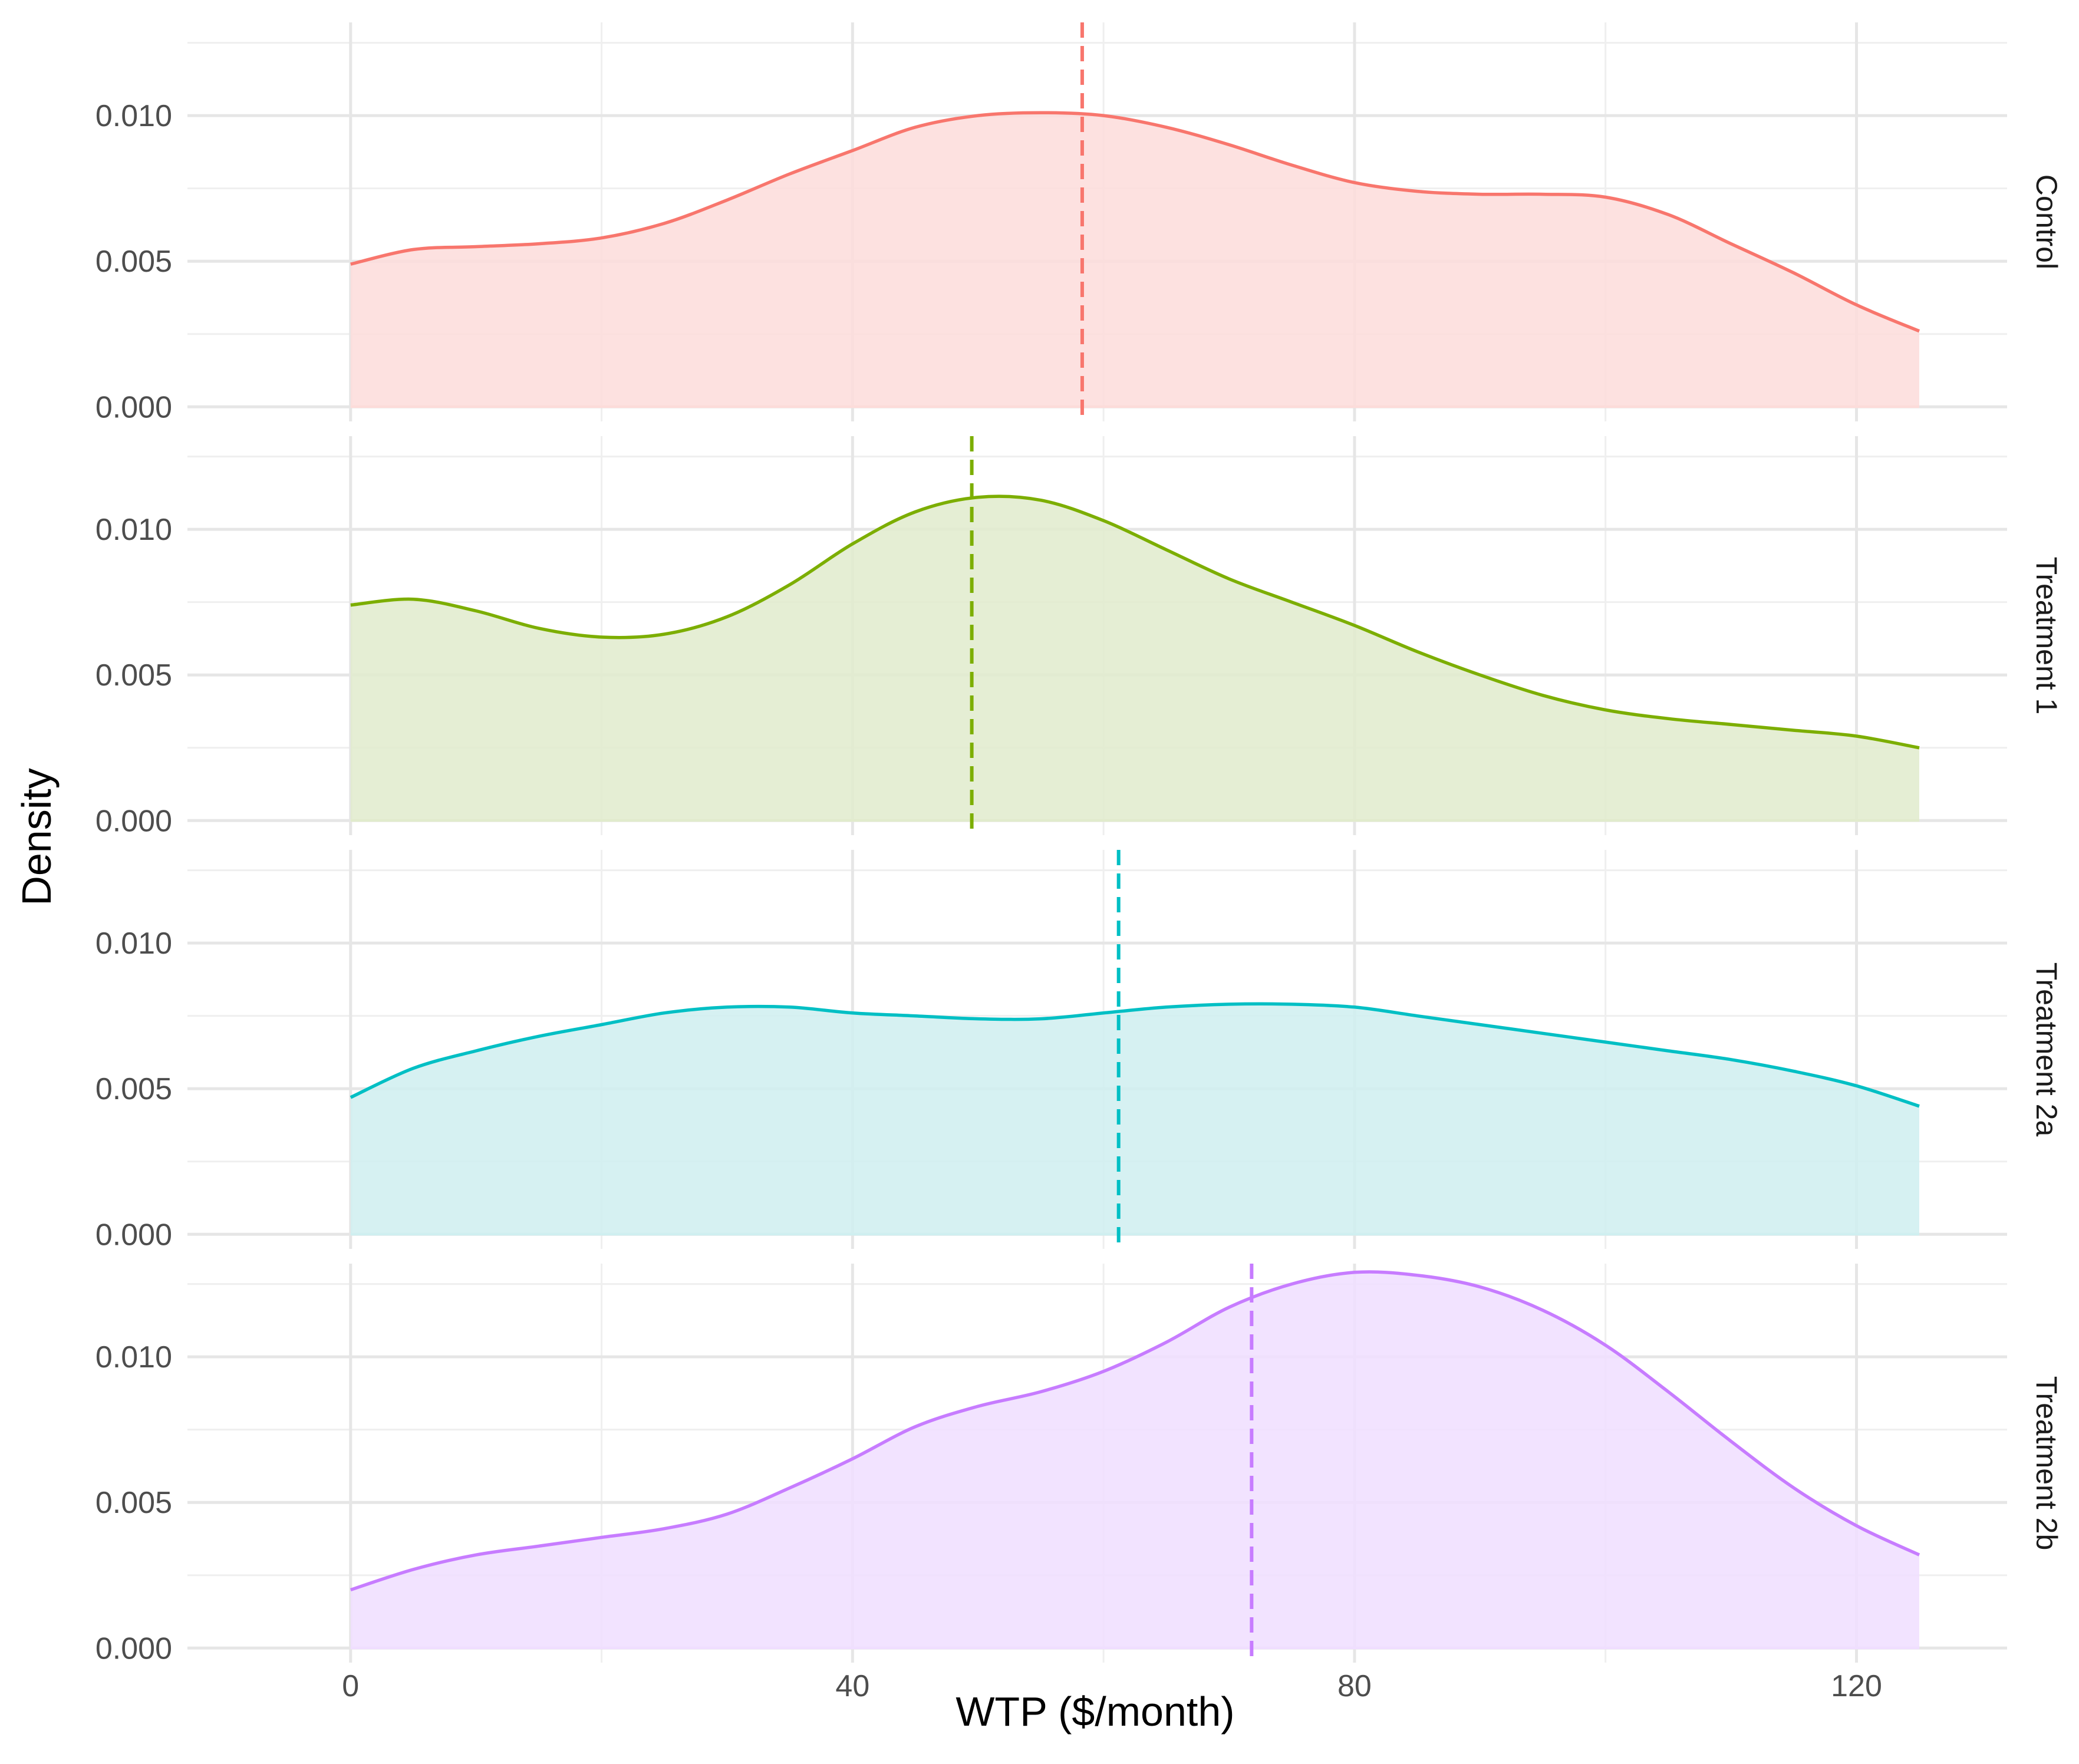  Describe the element at coordinates (1856, 1686) in the screenshot. I see `x-tick-label: 120` at that location.